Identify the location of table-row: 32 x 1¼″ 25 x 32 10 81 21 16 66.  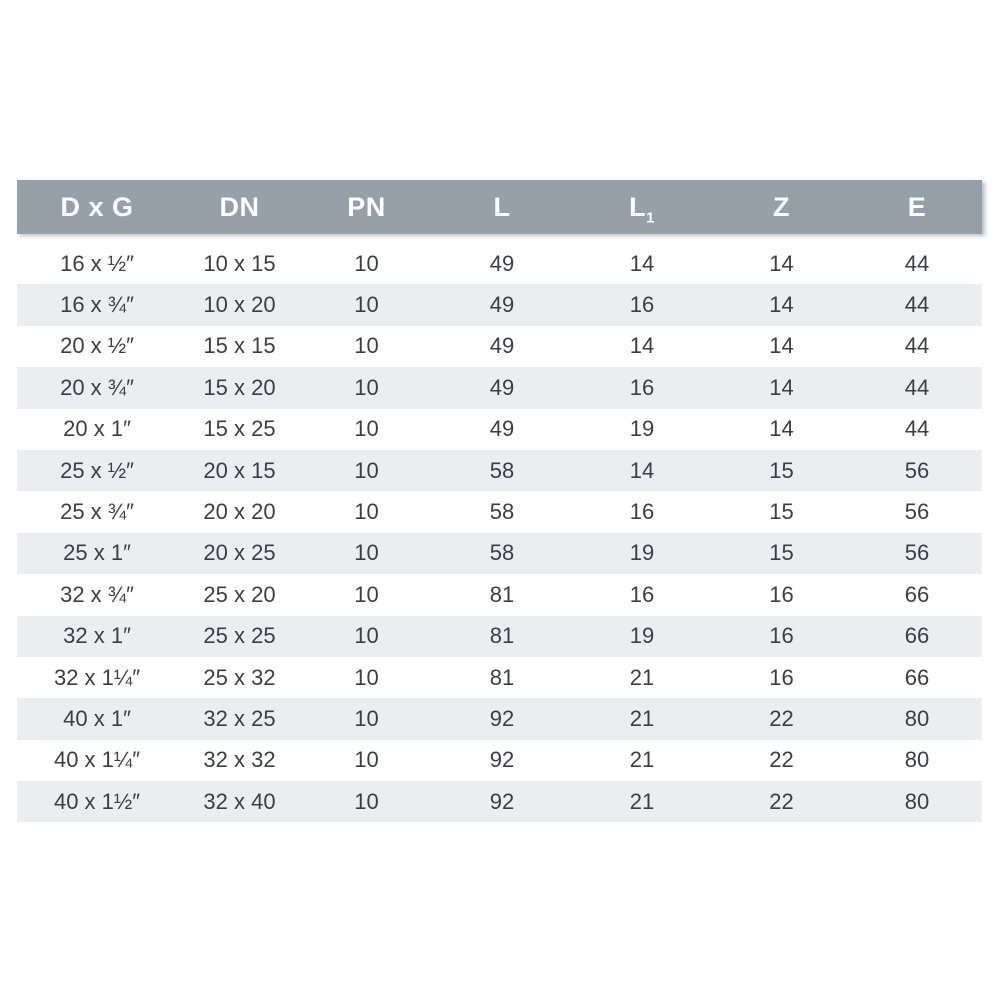
(499, 677).